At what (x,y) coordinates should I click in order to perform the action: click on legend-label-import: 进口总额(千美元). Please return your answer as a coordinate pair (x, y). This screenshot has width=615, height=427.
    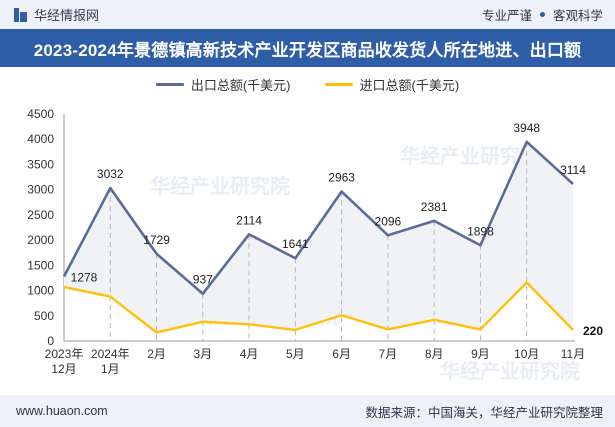
    Looking at the image, I should click on (409, 85).